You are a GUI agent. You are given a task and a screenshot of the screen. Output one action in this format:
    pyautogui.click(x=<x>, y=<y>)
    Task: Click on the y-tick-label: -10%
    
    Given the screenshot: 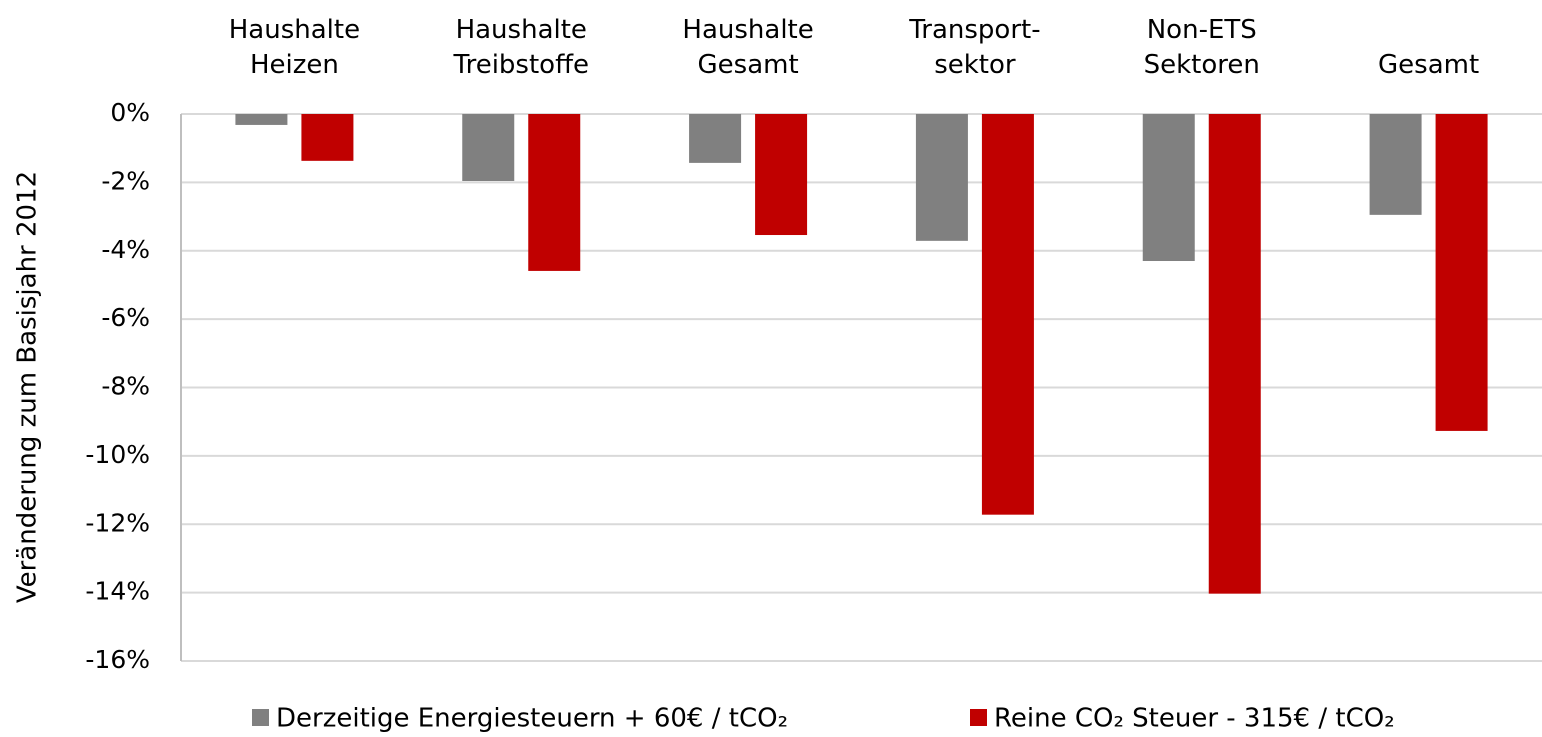 What is the action you would take?
    pyautogui.click(x=117, y=454)
    